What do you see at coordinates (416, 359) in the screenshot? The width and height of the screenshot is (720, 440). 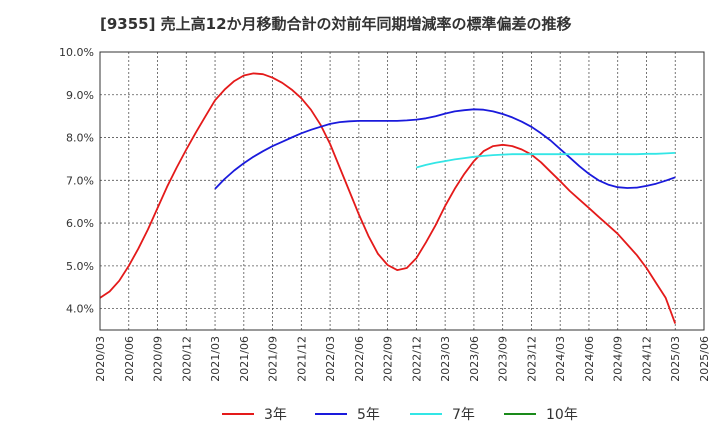 I see `x-tick-label: 2022/12` at bounding box center [416, 359].